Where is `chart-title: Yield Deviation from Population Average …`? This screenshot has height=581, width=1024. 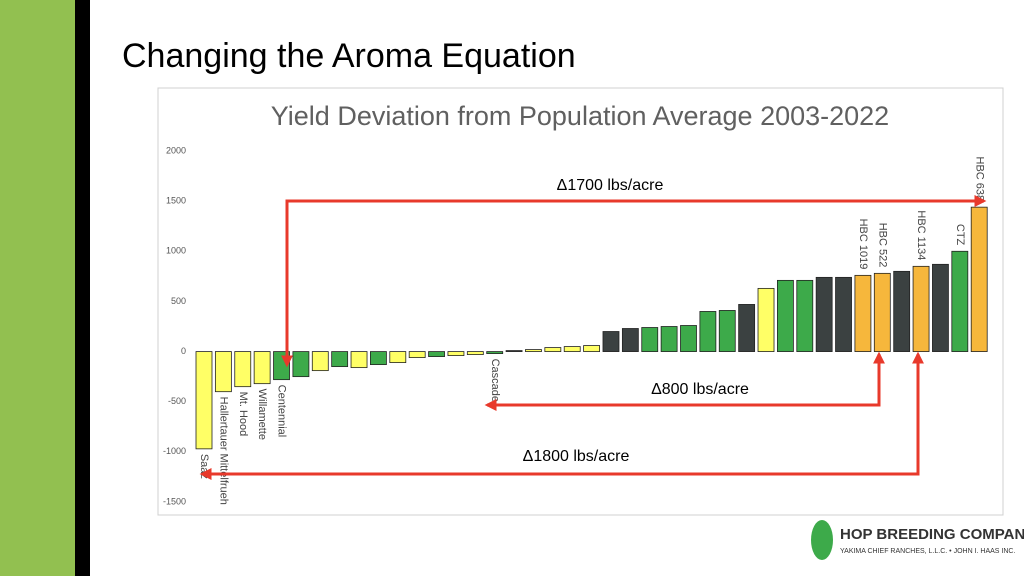 chart-title: Yield Deviation from Population Average … is located at coordinates (580, 116).